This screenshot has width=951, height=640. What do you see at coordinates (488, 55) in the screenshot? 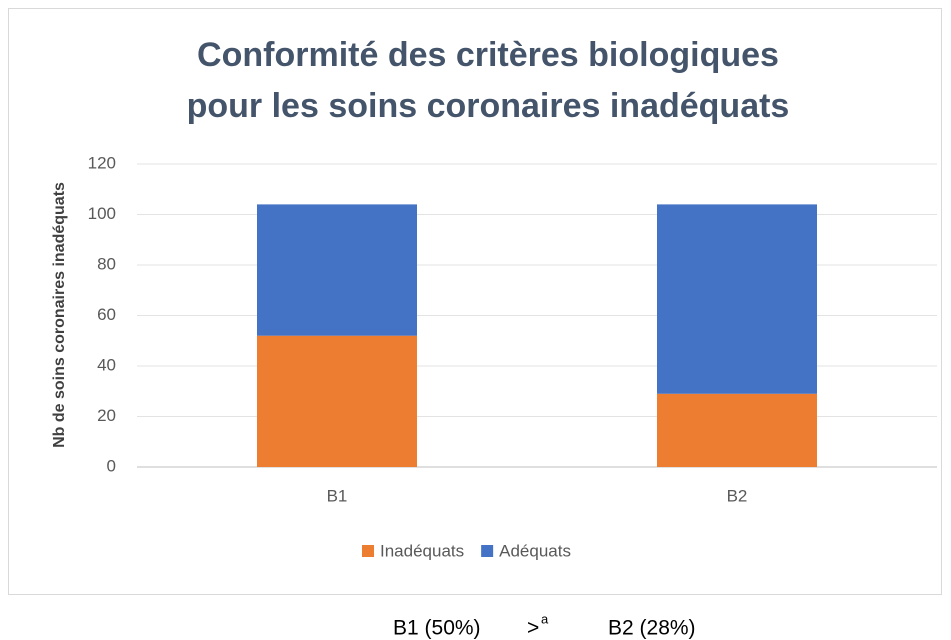
I see `chart-title: Conformité des critères biologiques` at bounding box center [488, 55].